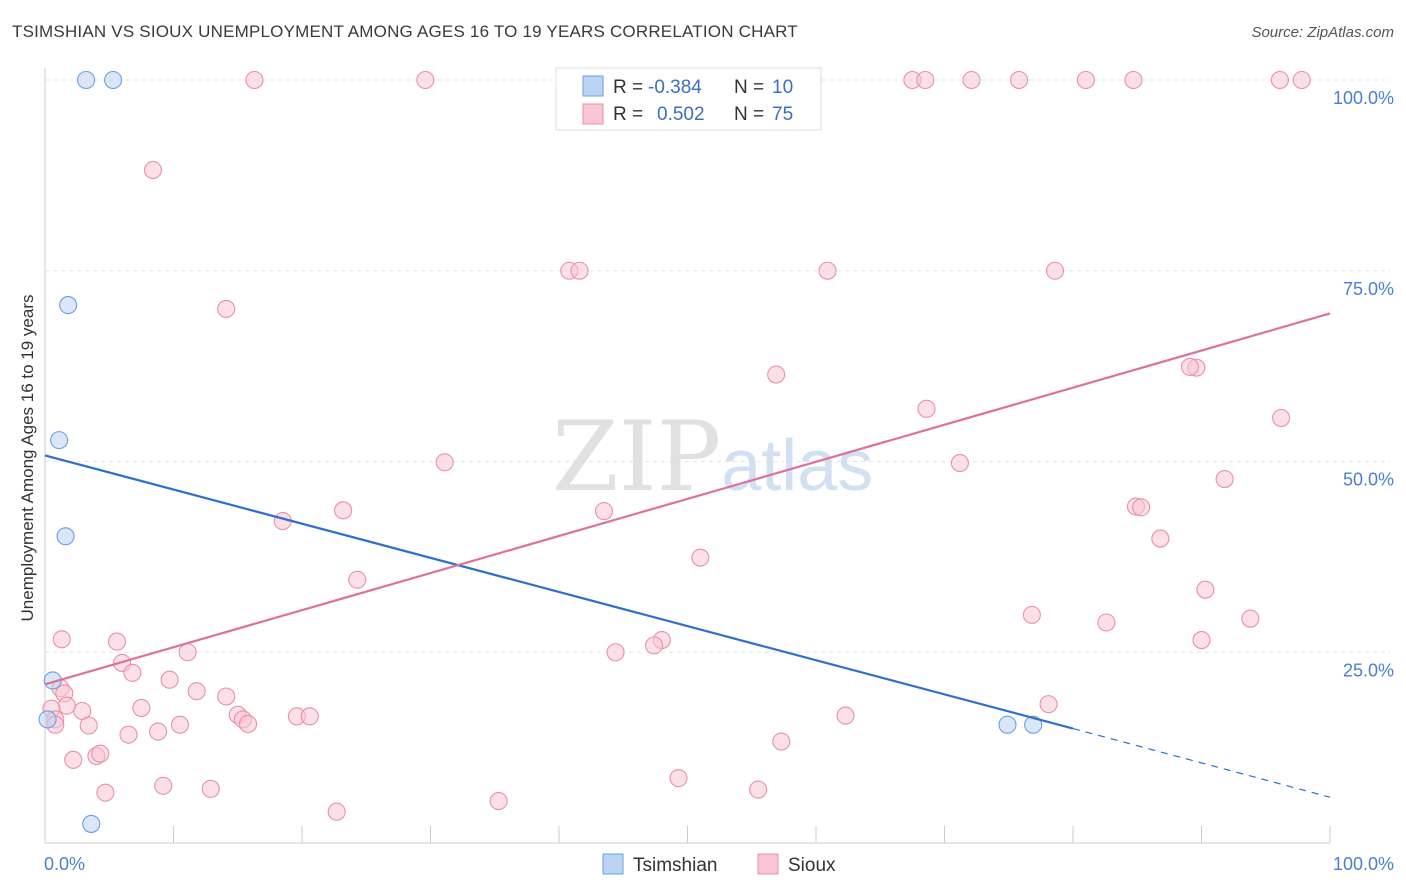 The image size is (1406, 892). I want to click on bottom-legend-label-tsimshian: Tsimshian, so click(675, 865).